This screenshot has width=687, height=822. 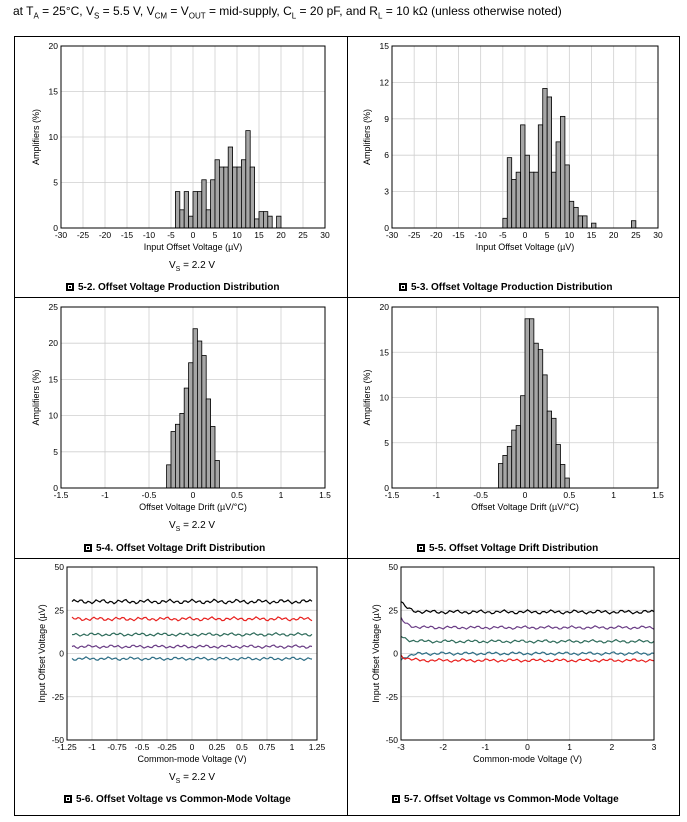 I want to click on y-tick-label: 25, so click(x=60, y=610).